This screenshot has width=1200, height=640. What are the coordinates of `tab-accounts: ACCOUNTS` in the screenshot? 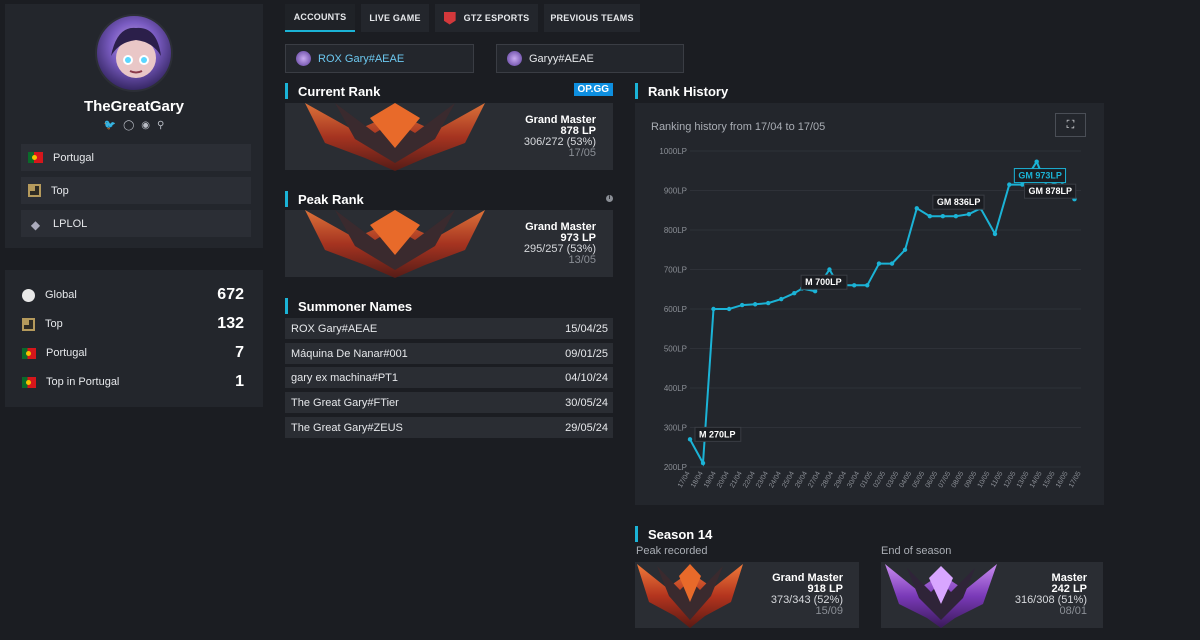 It's located at (320, 18).